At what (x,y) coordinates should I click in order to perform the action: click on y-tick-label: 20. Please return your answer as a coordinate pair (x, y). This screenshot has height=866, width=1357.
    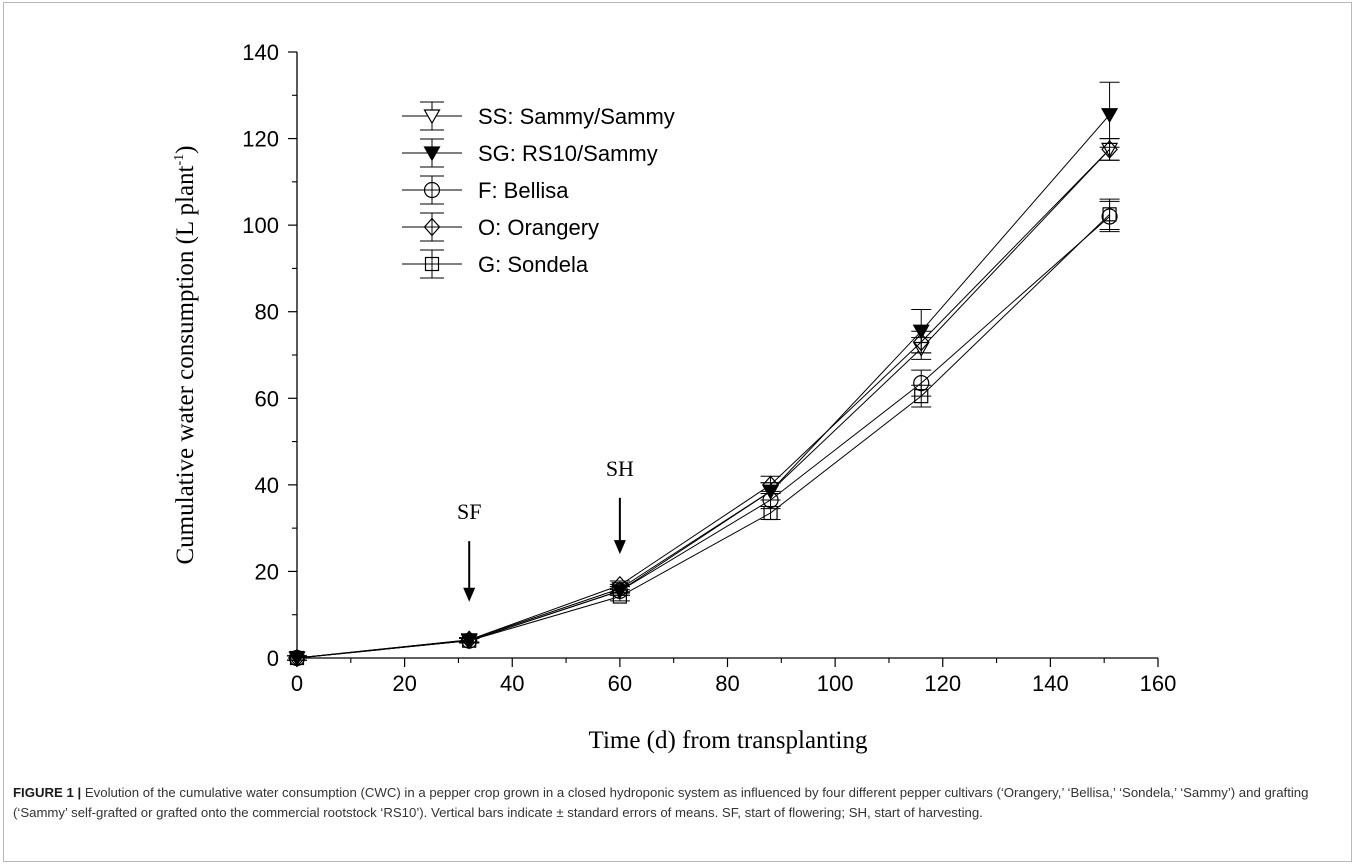
    Looking at the image, I should click on (267, 571).